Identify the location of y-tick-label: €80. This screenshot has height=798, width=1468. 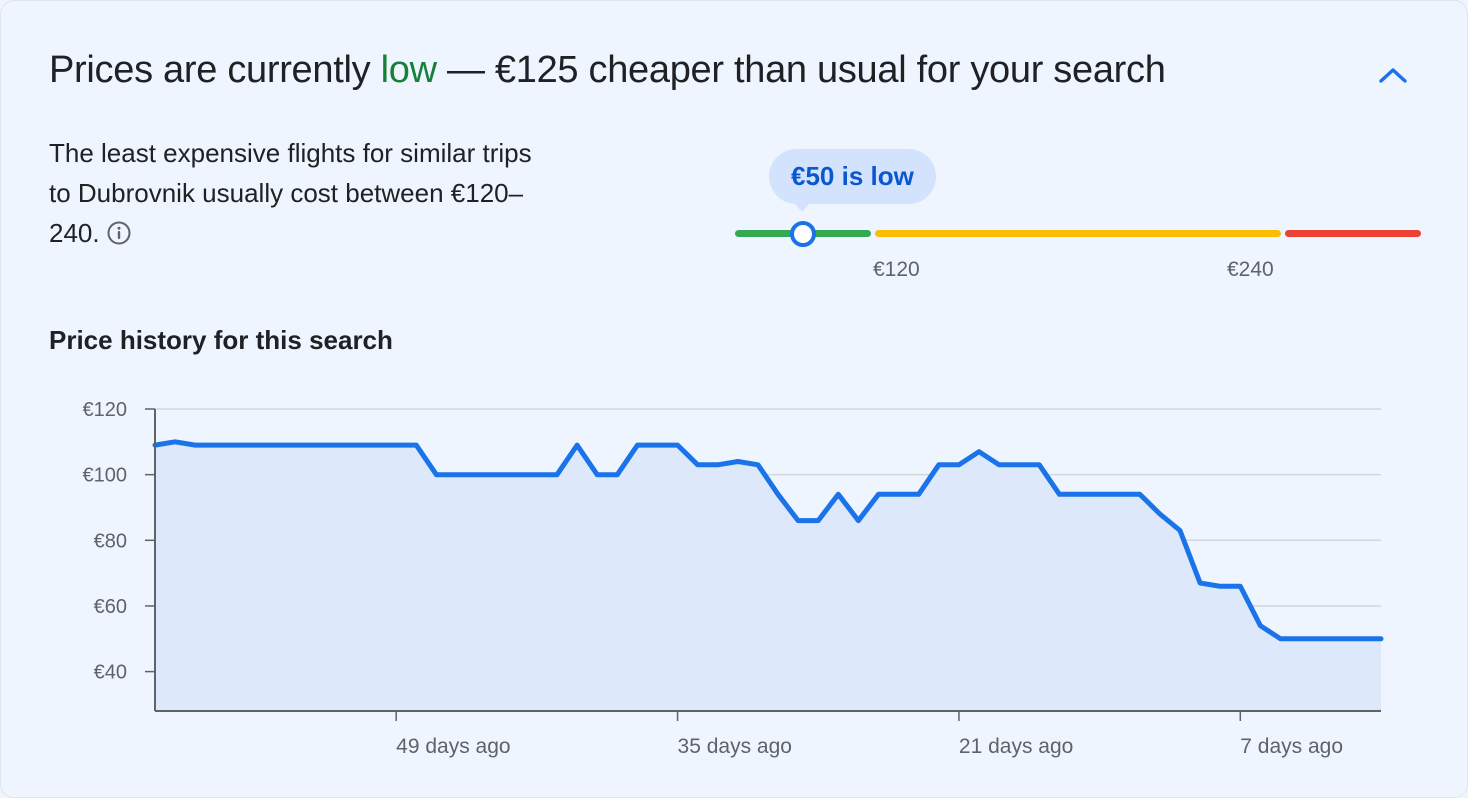
(110, 541).